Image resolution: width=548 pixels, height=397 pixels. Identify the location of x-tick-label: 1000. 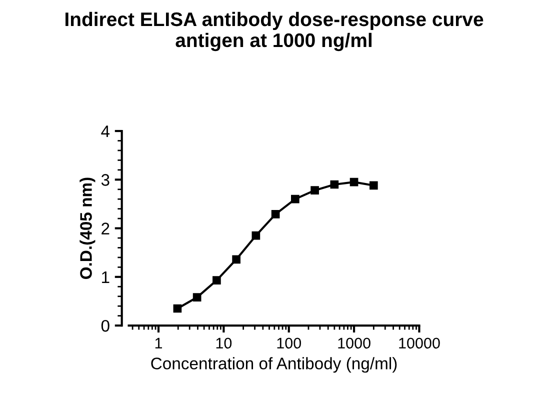
(354, 343).